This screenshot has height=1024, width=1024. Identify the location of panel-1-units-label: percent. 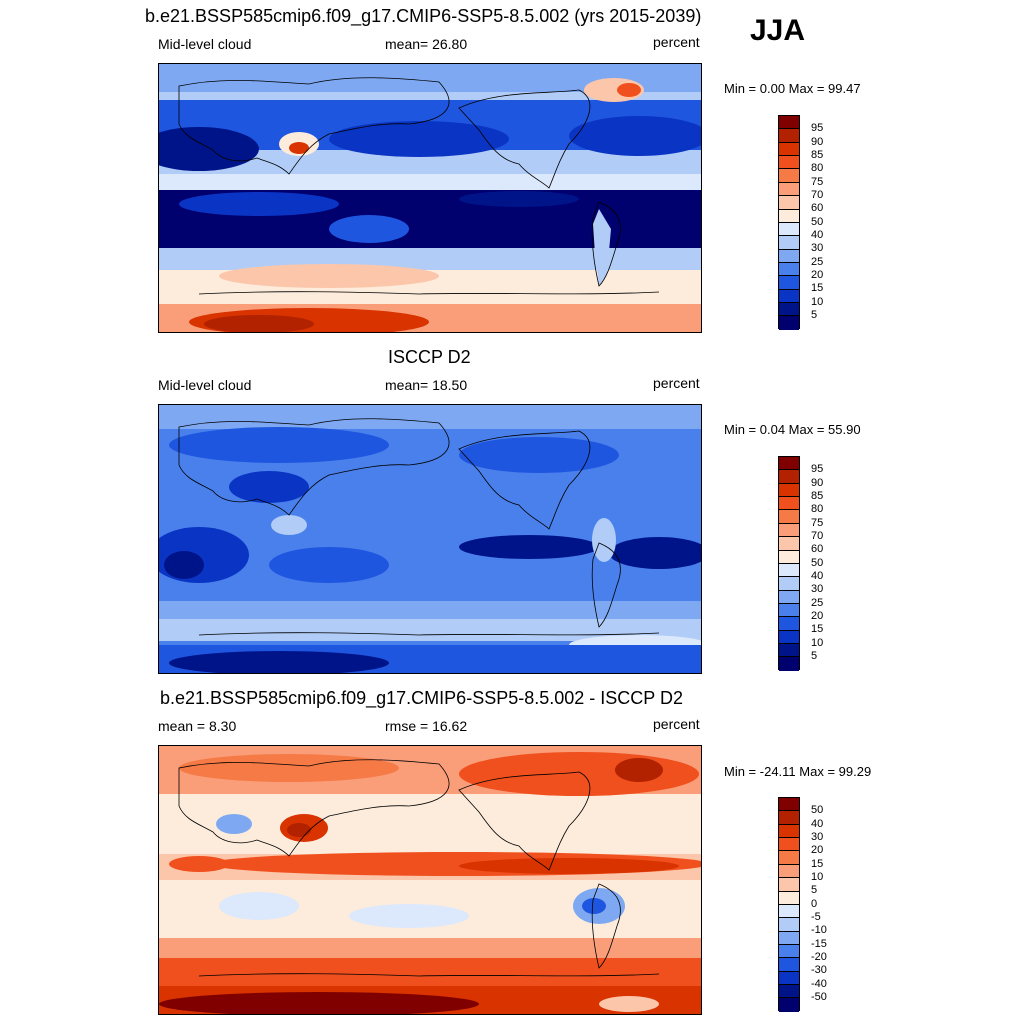
(676, 42).